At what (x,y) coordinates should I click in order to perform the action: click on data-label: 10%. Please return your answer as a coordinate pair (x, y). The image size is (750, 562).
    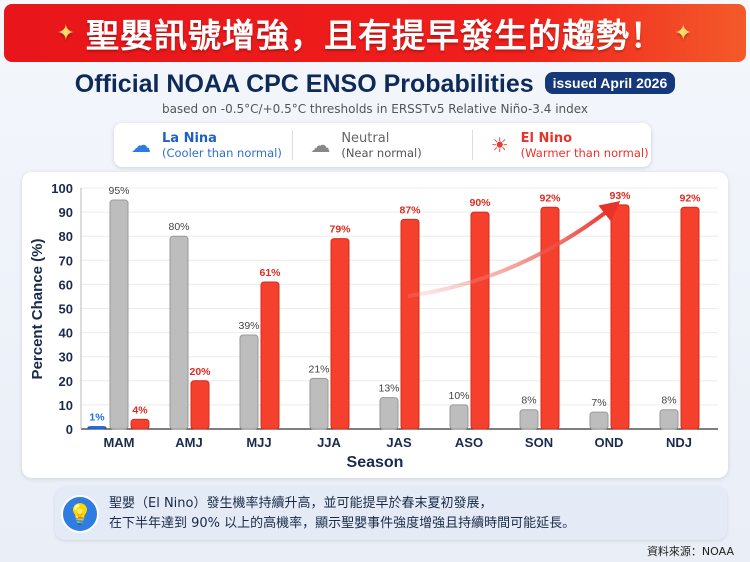
    Looking at the image, I should click on (458, 396).